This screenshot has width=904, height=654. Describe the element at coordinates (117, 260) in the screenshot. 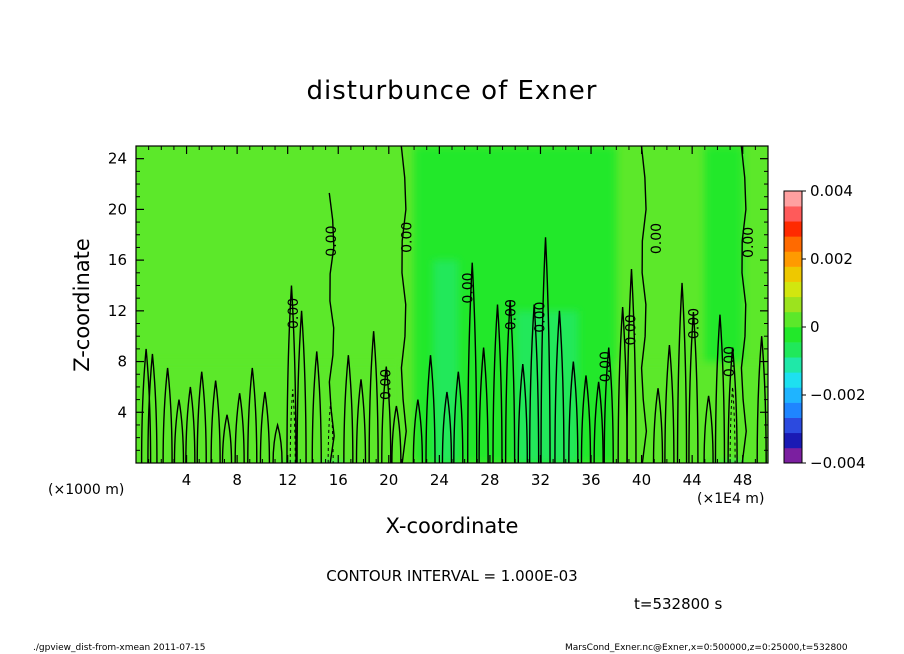

I see `y-tick-label: 16` at that location.